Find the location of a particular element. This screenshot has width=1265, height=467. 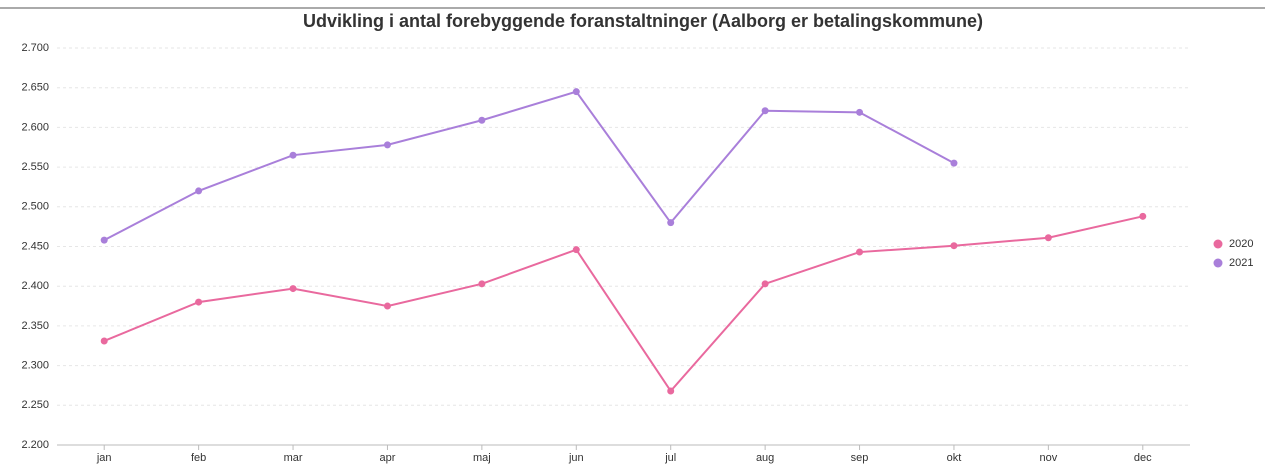

y-tick-label: 2.200 is located at coordinates (35, 445).